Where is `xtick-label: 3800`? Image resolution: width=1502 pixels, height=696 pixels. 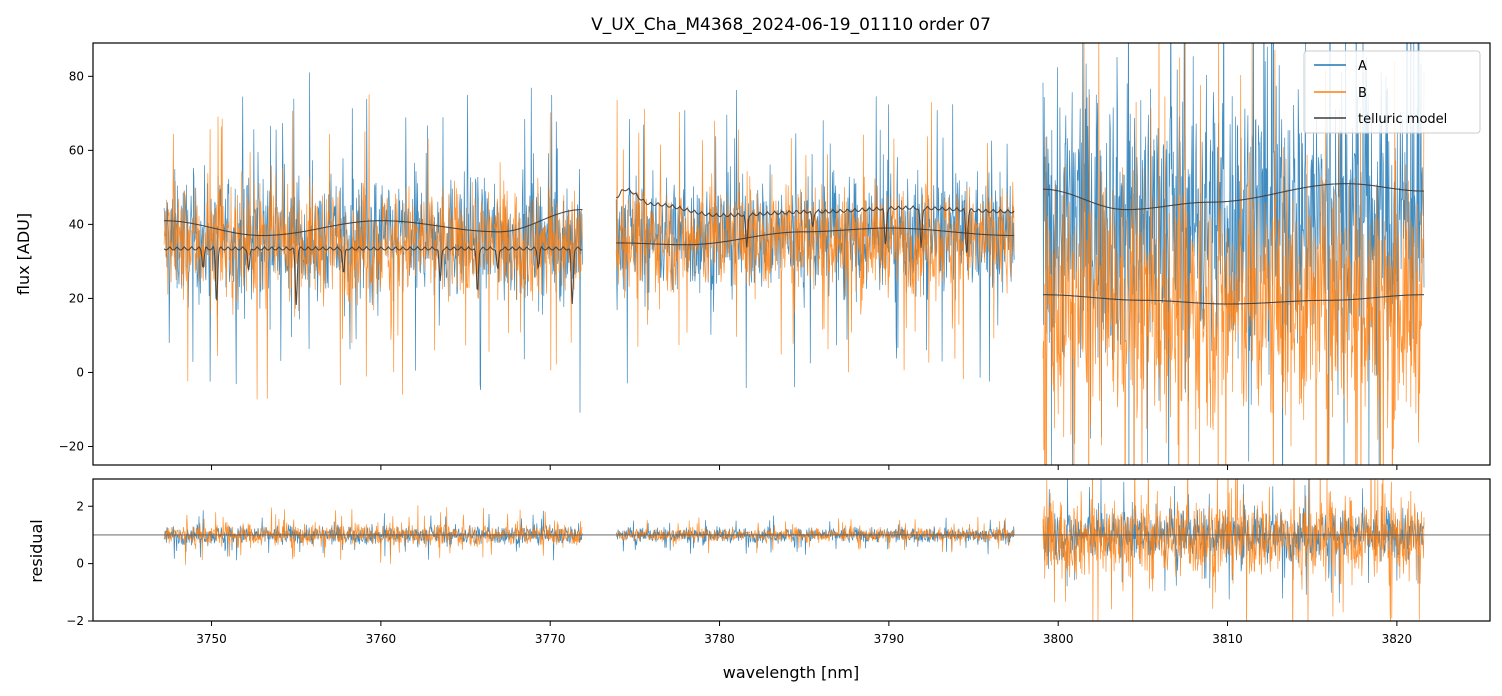 xtick-label: 3800 is located at coordinates (1058, 639).